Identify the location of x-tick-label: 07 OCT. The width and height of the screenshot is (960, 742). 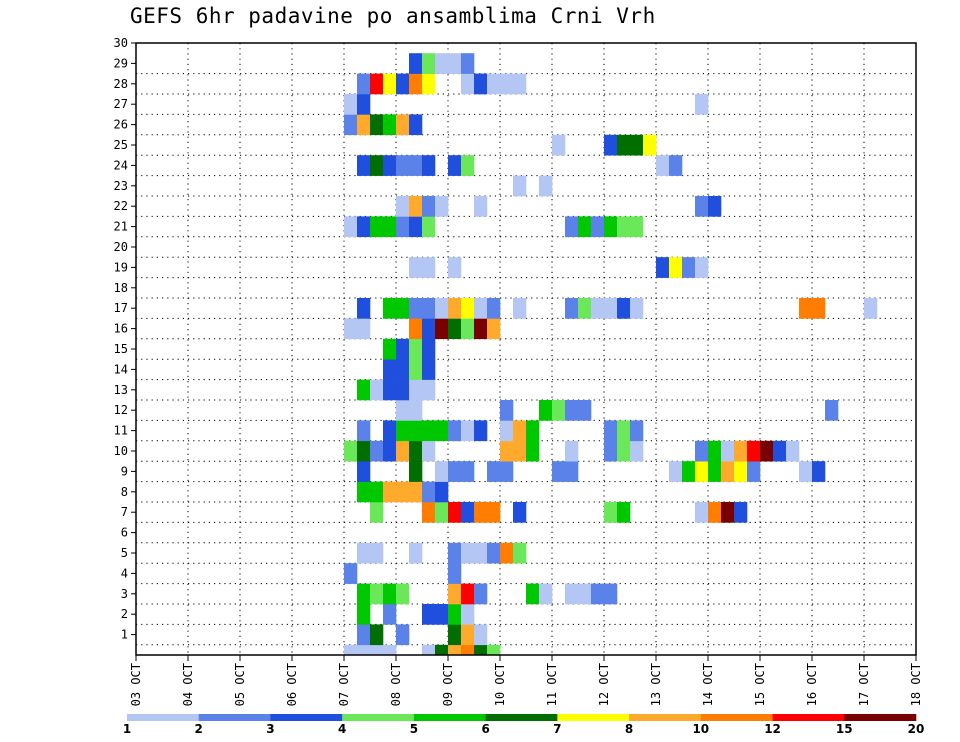
(344, 684).